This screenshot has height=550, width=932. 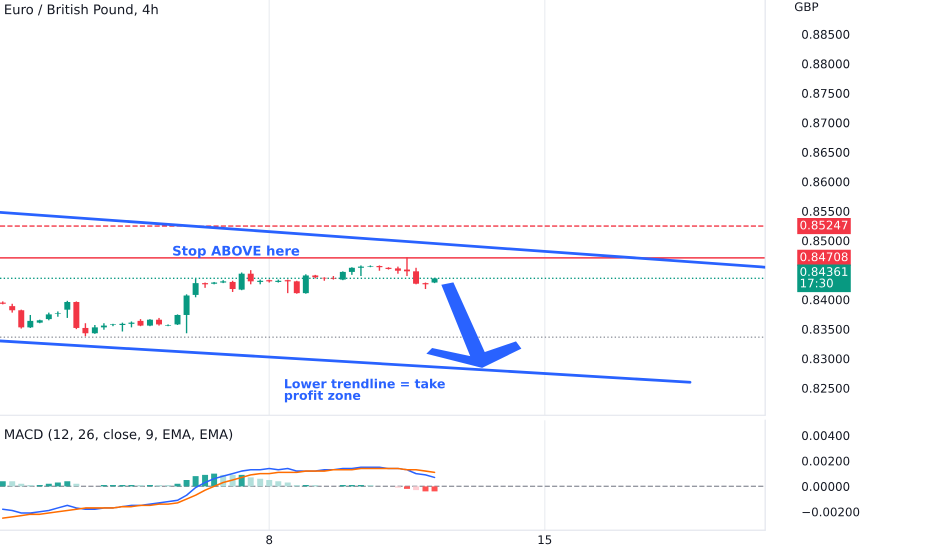 I want to click on y-tick-label: 0.00200, so click(x=826, y=461).